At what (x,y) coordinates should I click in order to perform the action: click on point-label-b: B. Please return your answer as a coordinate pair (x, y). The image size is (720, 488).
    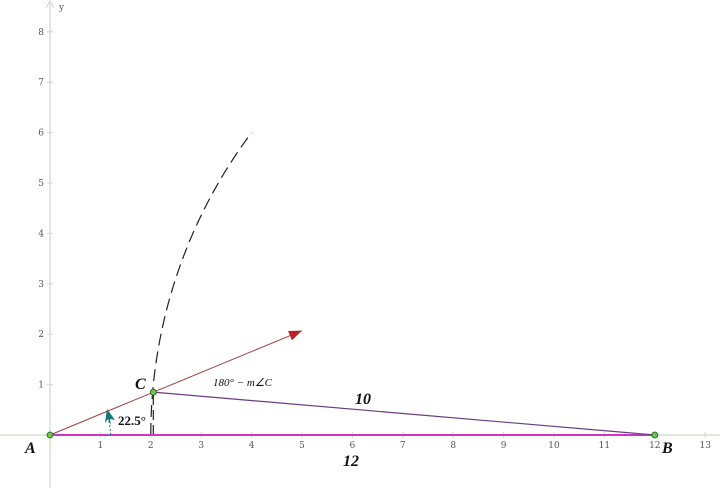
    Looking at the image, I should click on (667, 448).